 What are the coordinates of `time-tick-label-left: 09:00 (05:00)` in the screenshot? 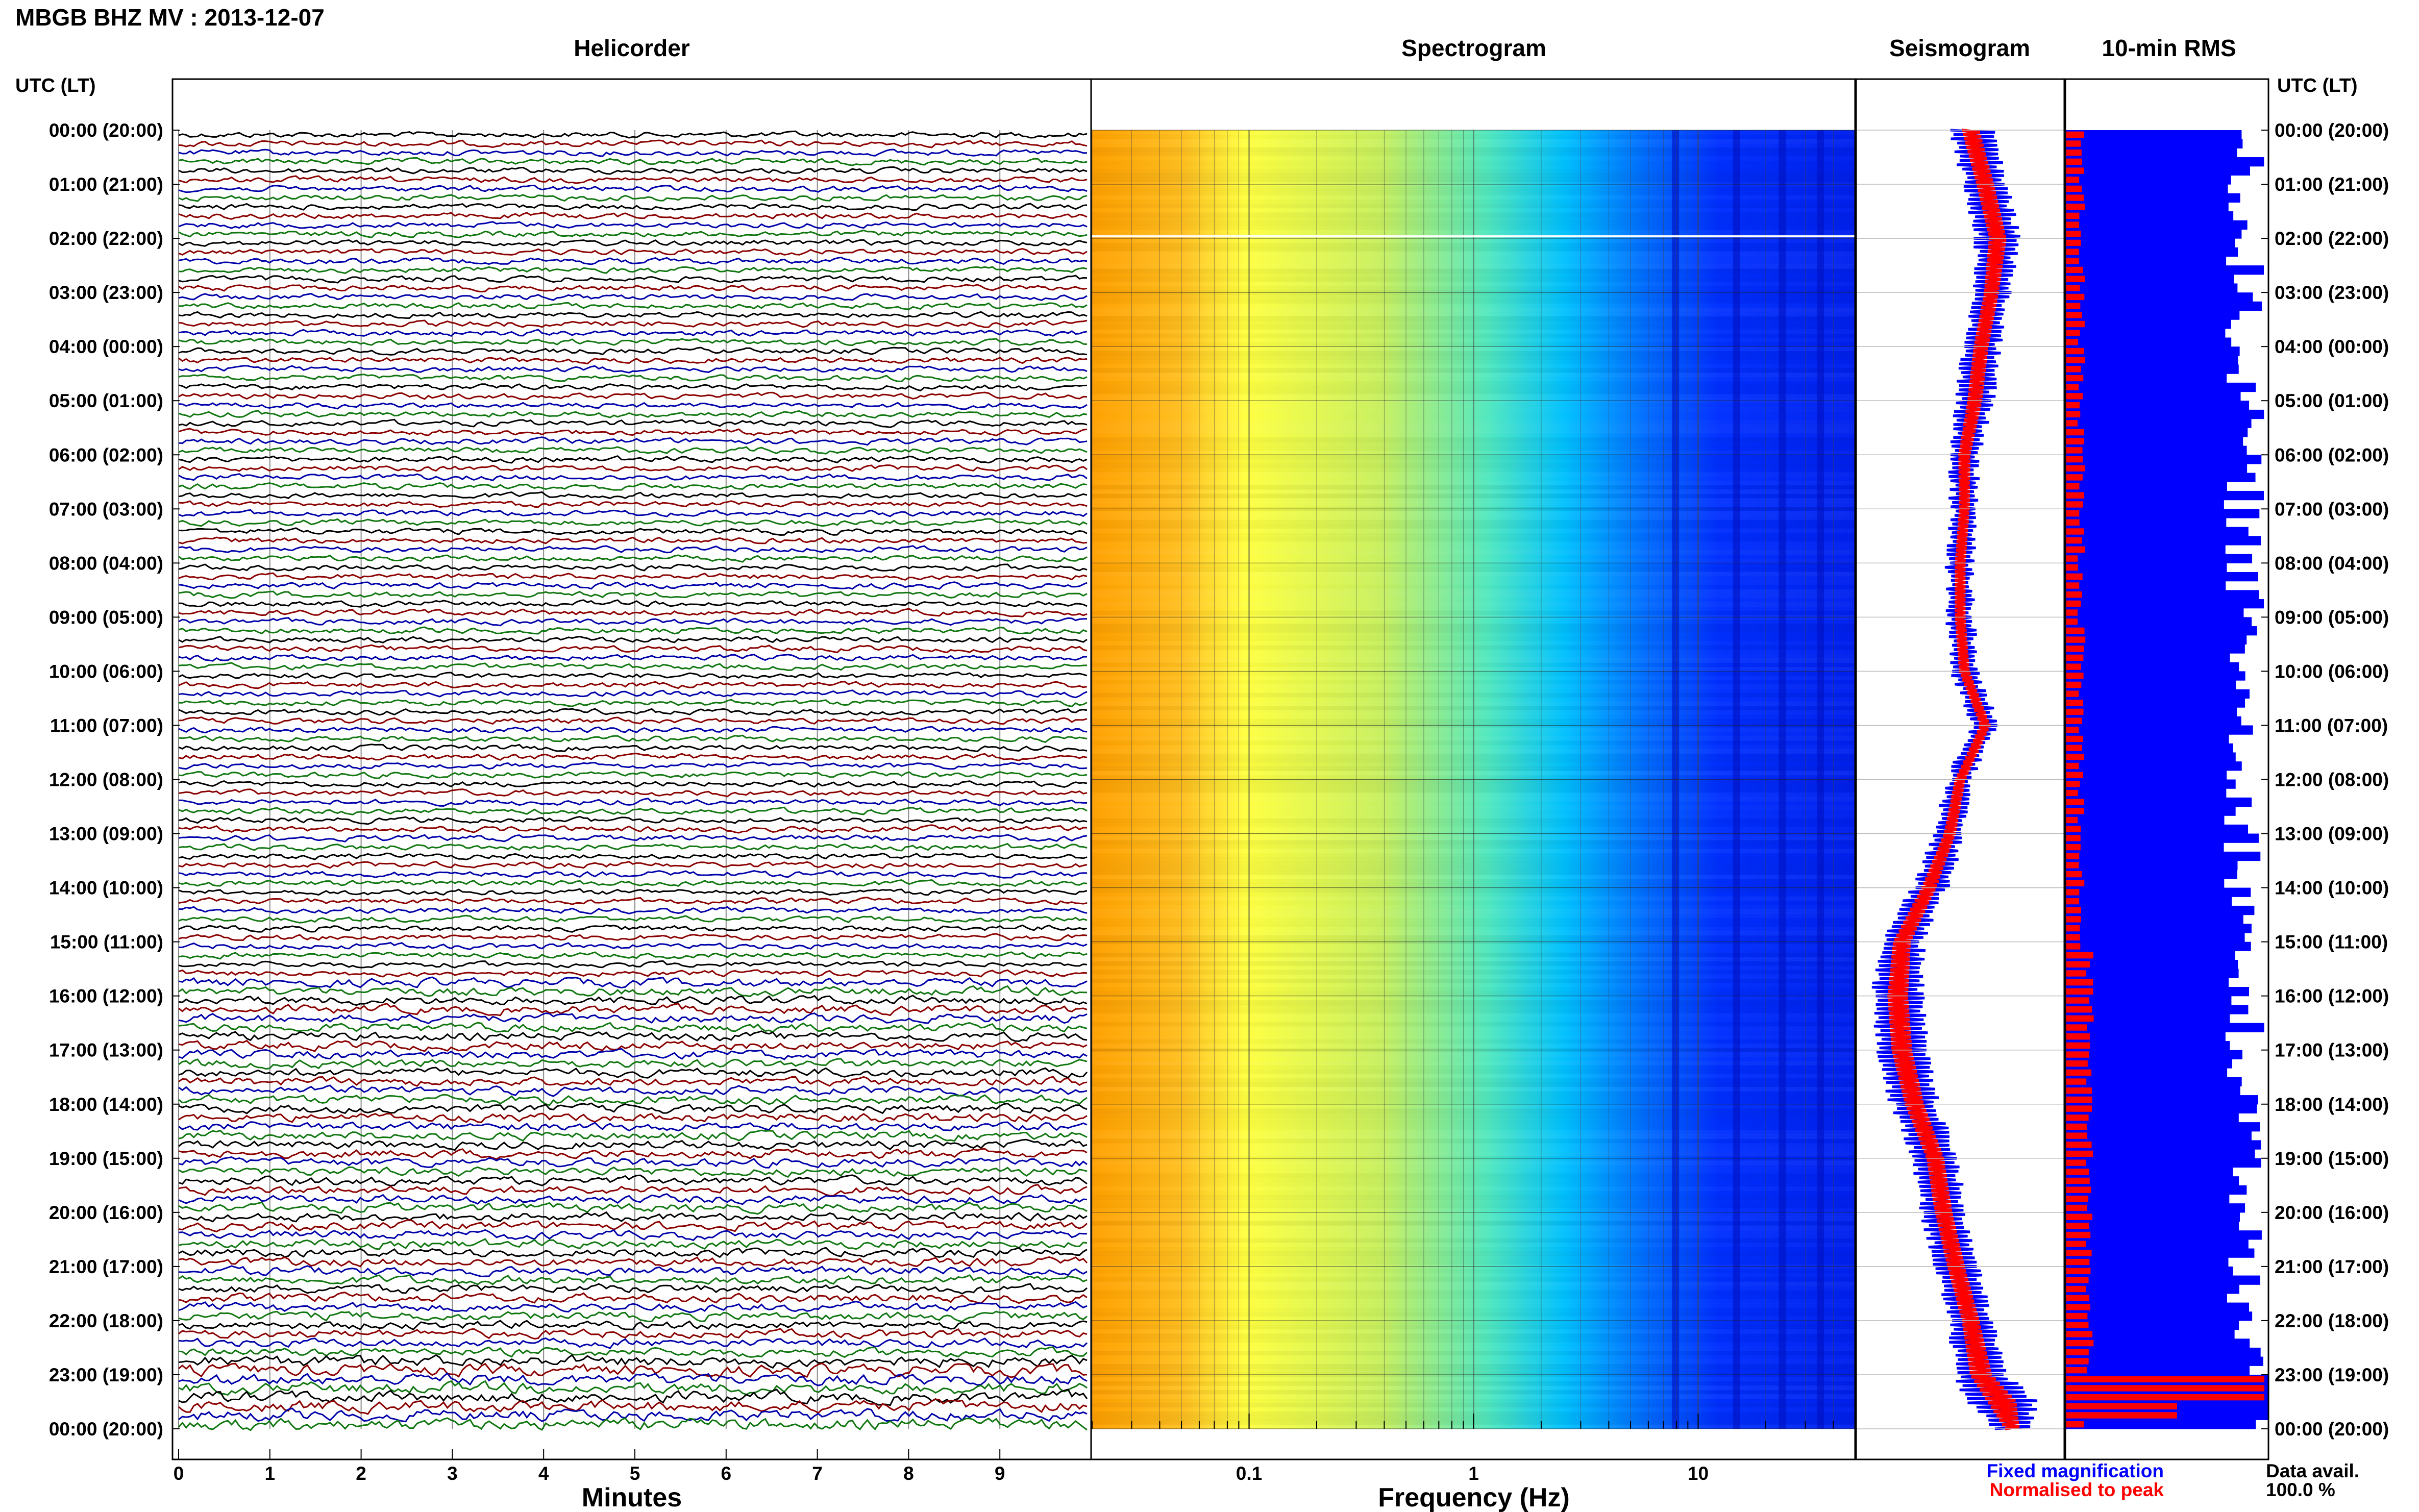 It's located at (106, 617).